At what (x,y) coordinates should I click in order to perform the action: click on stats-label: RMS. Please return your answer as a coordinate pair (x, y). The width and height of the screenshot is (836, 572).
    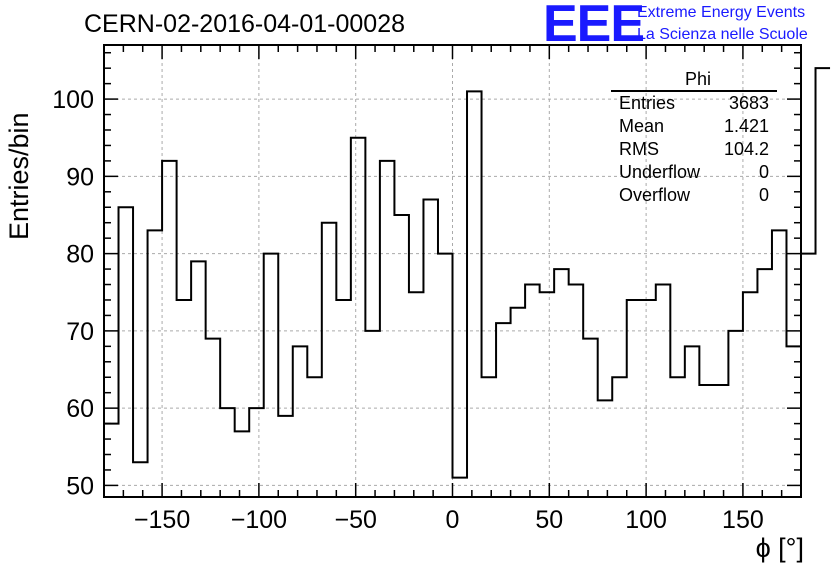
    Looking at the image, I should click on (639, 149).